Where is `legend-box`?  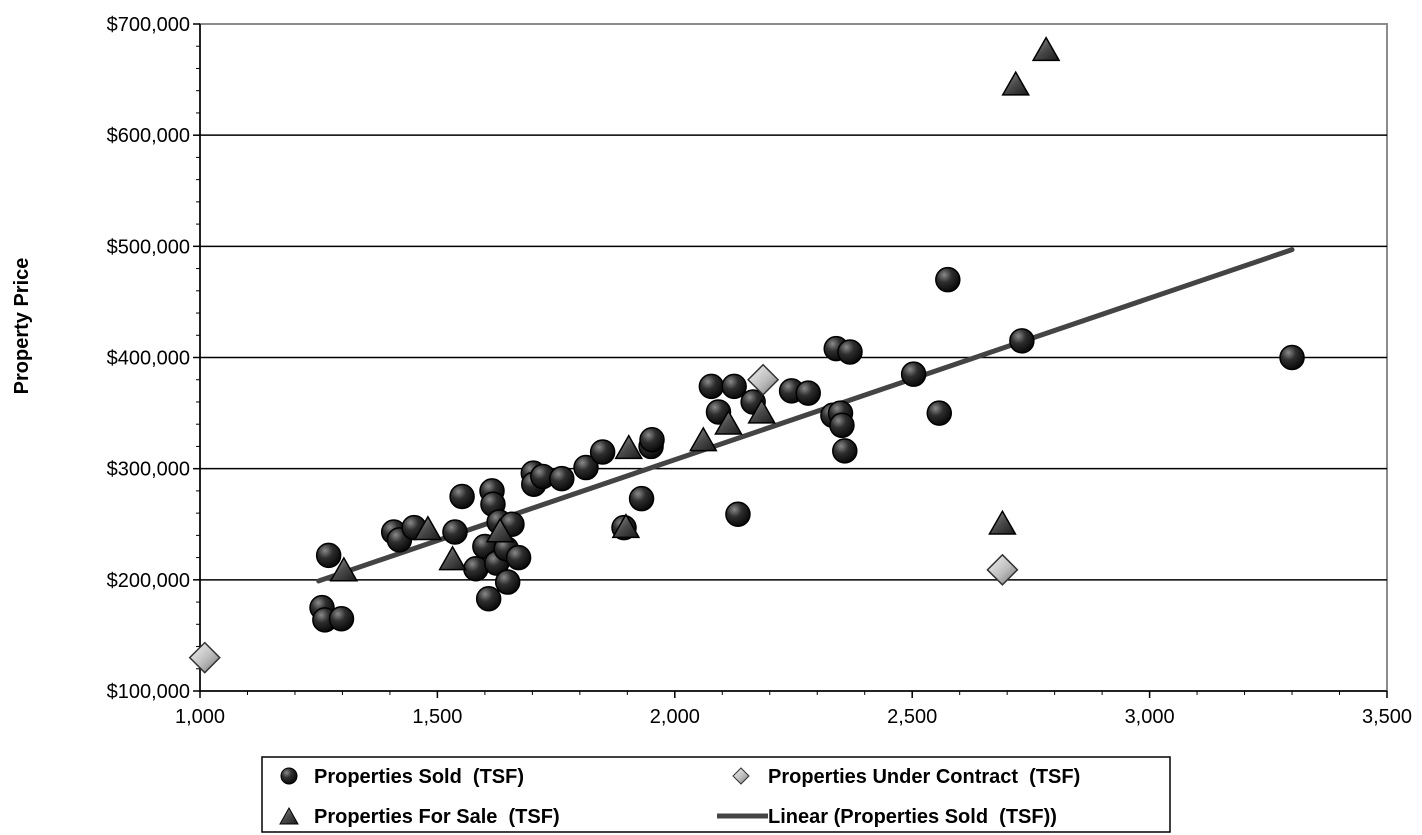 legend-box is located at coordinates (716, 794).